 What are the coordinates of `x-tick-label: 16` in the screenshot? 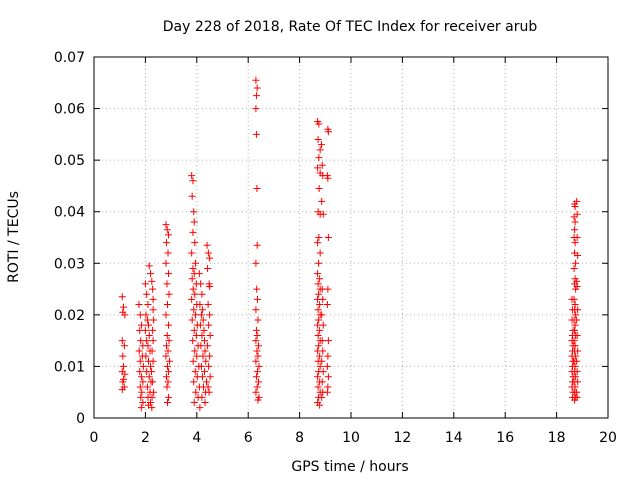 It's located at (505, 438).